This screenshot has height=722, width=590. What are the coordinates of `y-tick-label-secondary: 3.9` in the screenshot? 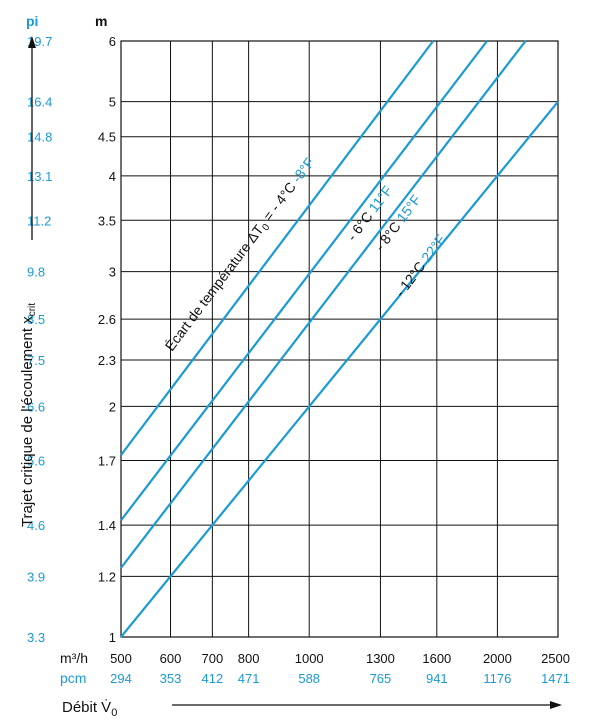 It's located at (36, 576).